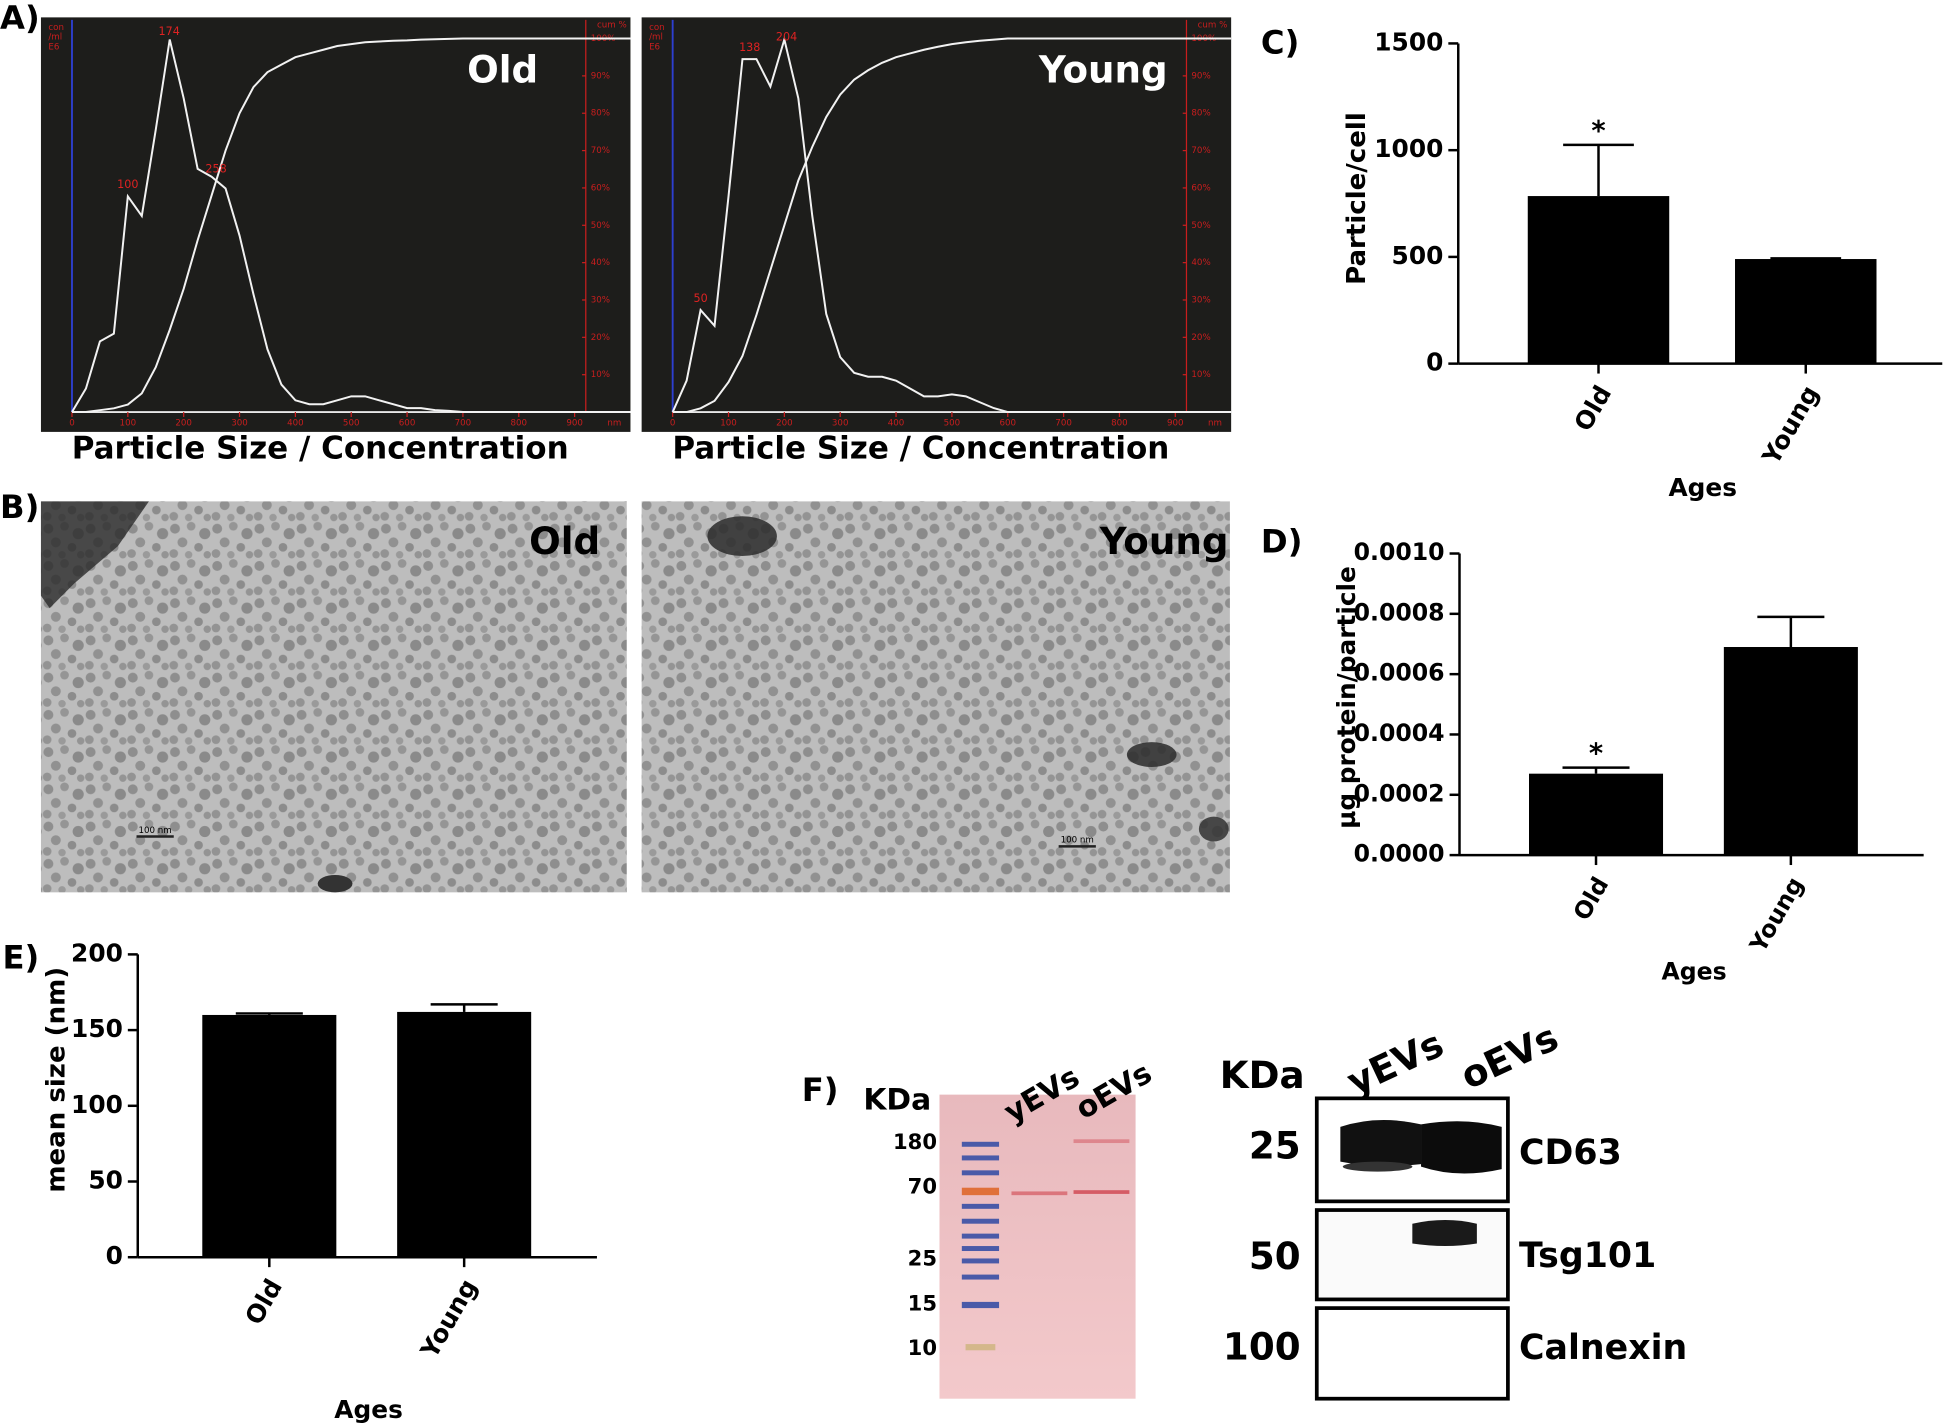  Describe the element at coordinates (20, 957) in the screenshot. I see `panel-label: E)` at that location.